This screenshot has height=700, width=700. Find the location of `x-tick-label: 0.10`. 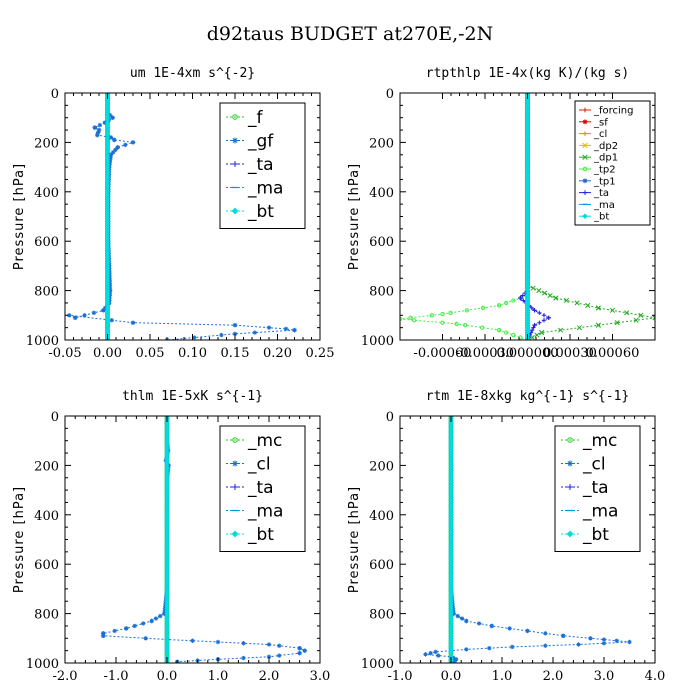

x-tick-label: 0.10 is located at coordinates (192, 353).